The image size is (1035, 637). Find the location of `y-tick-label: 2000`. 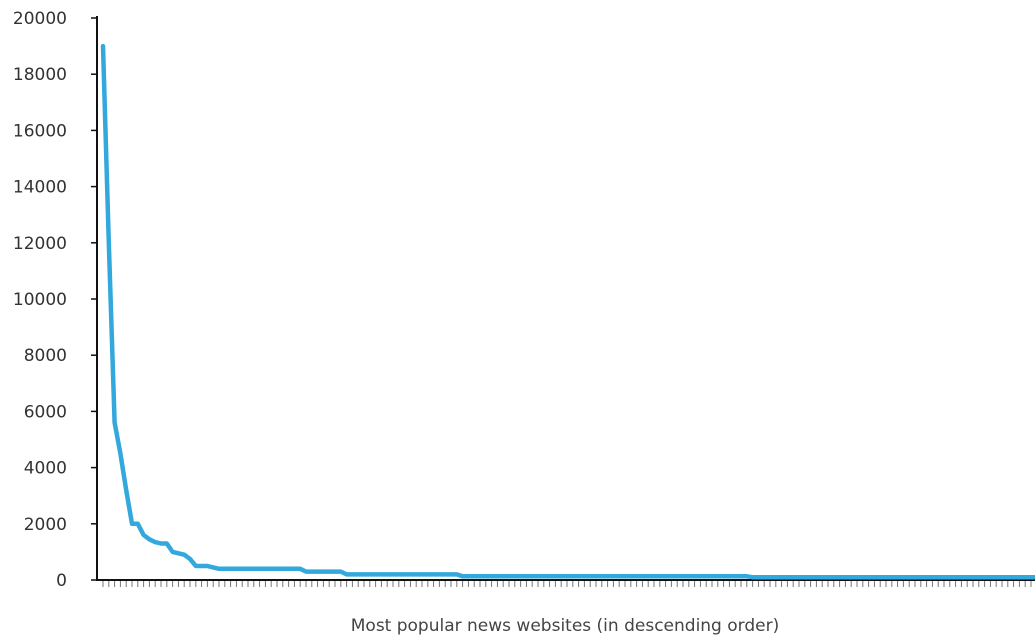

y-tick-label: 2000 is located at coordinates (45, 525).